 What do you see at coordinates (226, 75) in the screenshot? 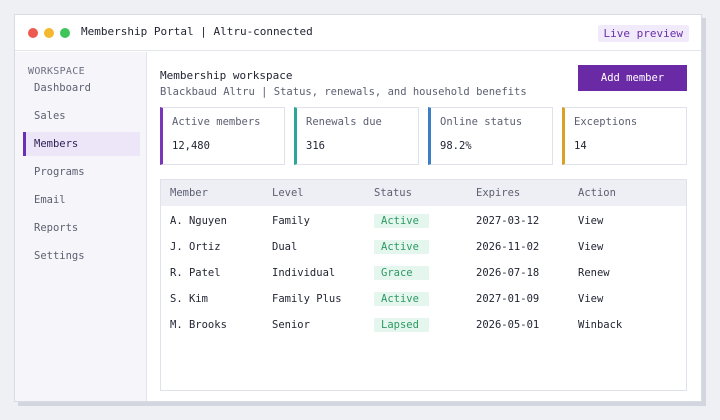
I see `page-title: Membership workspace` at bounding box center [226, 75].